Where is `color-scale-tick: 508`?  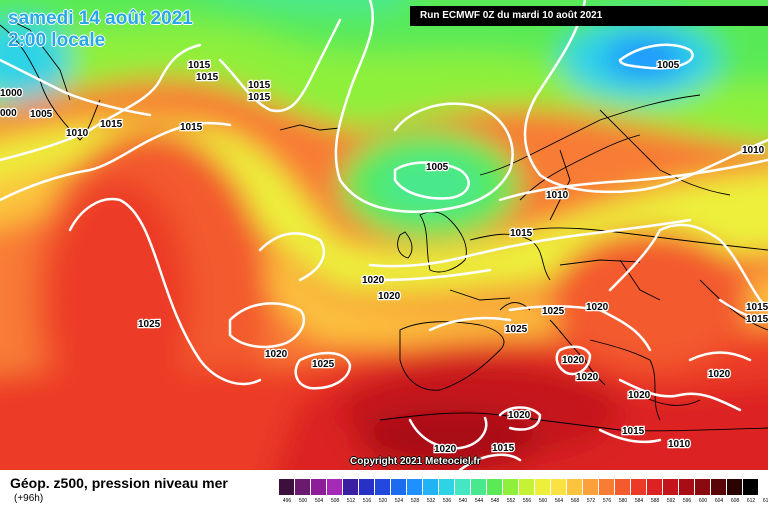 color-scale-tick: 508 is located at coordinates (335, 501).